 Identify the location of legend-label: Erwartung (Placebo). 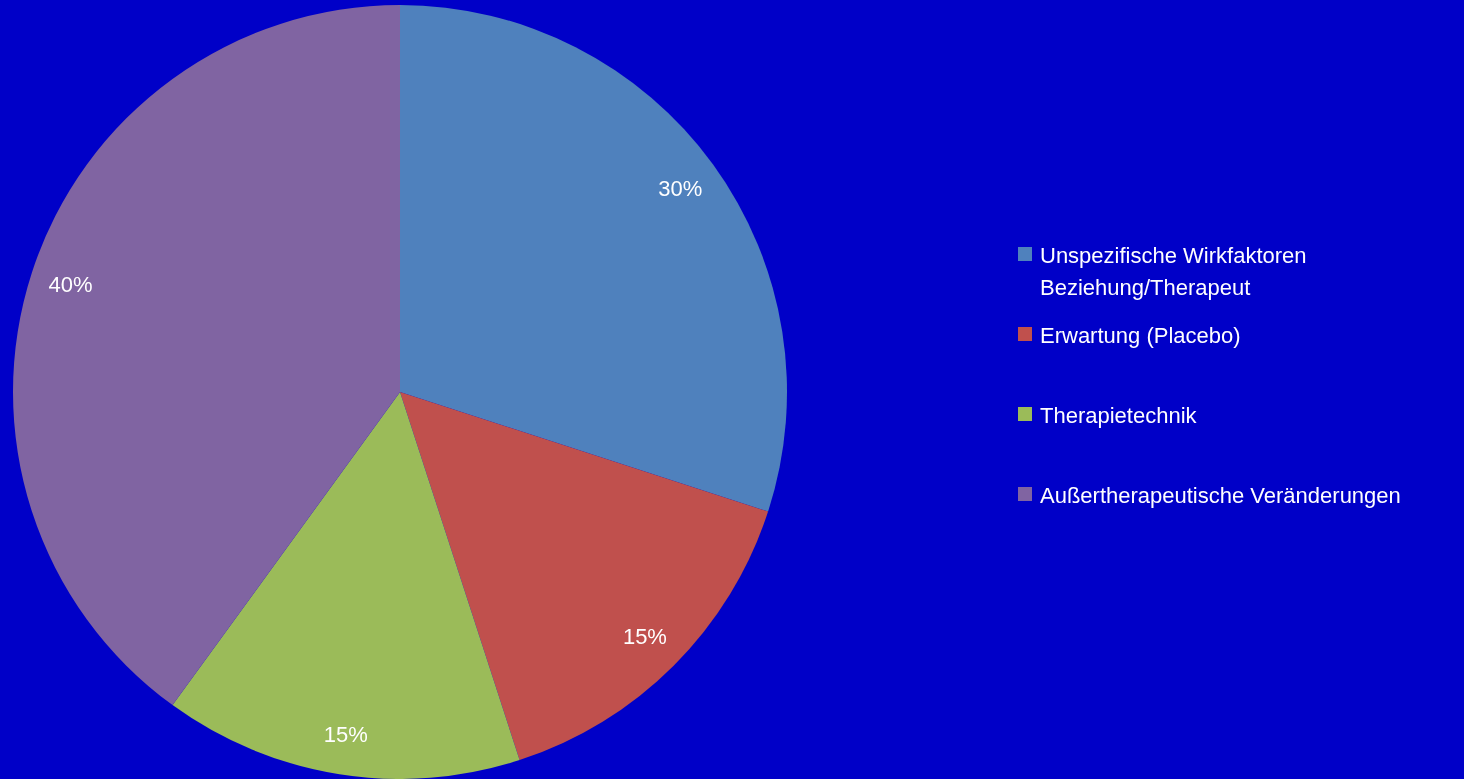
(1140, 335).